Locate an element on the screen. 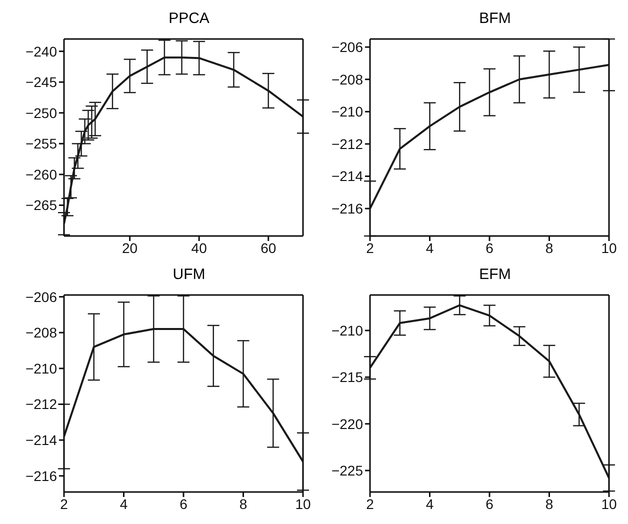 This screenshot has width=628, height=524. chart-title: BFM is located at coordinates (495, 19).